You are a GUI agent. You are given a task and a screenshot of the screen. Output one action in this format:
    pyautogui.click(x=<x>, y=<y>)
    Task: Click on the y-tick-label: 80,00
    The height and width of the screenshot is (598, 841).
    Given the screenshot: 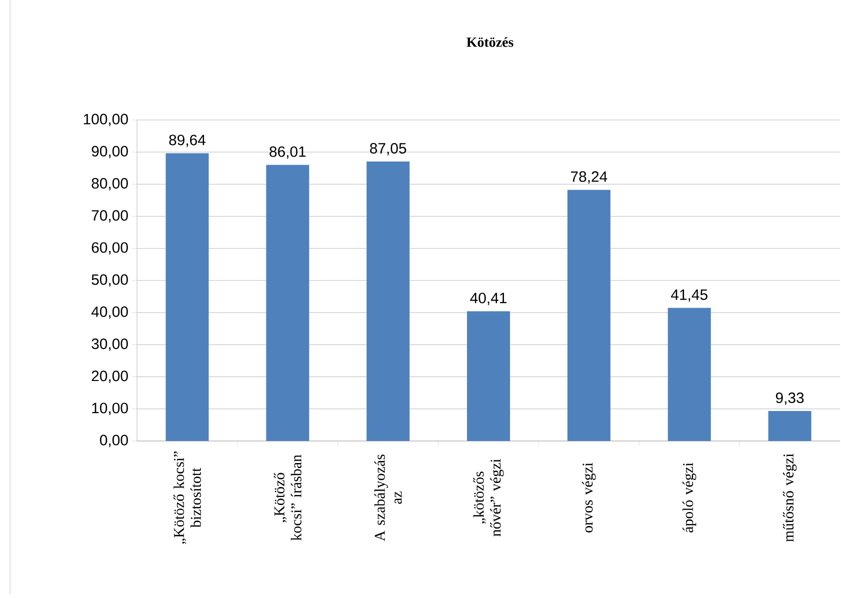 What is the action you would take?
    pyautogui.click(x=110, y=184)
    